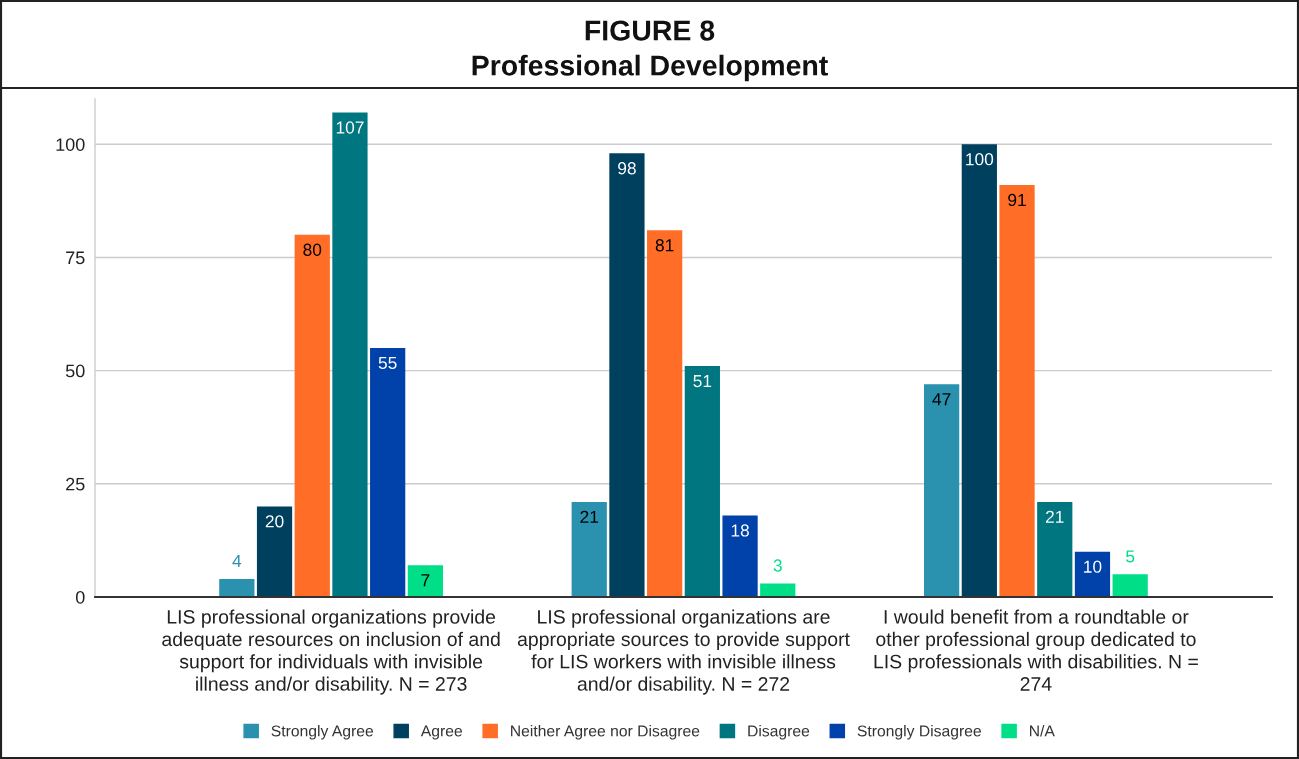 This screenshot has height=759, width=1299. Describe the element at coordinates (650, 68) in the screenshot. I see `chart-subtitle: Professional Development` at that location.